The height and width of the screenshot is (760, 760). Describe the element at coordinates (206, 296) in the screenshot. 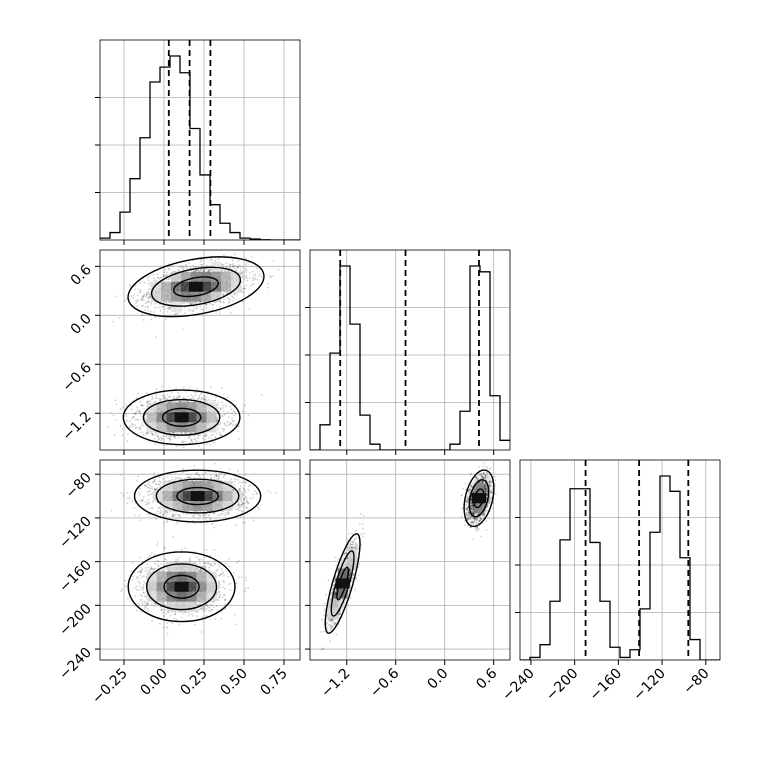

I see `density-cell` at that location.